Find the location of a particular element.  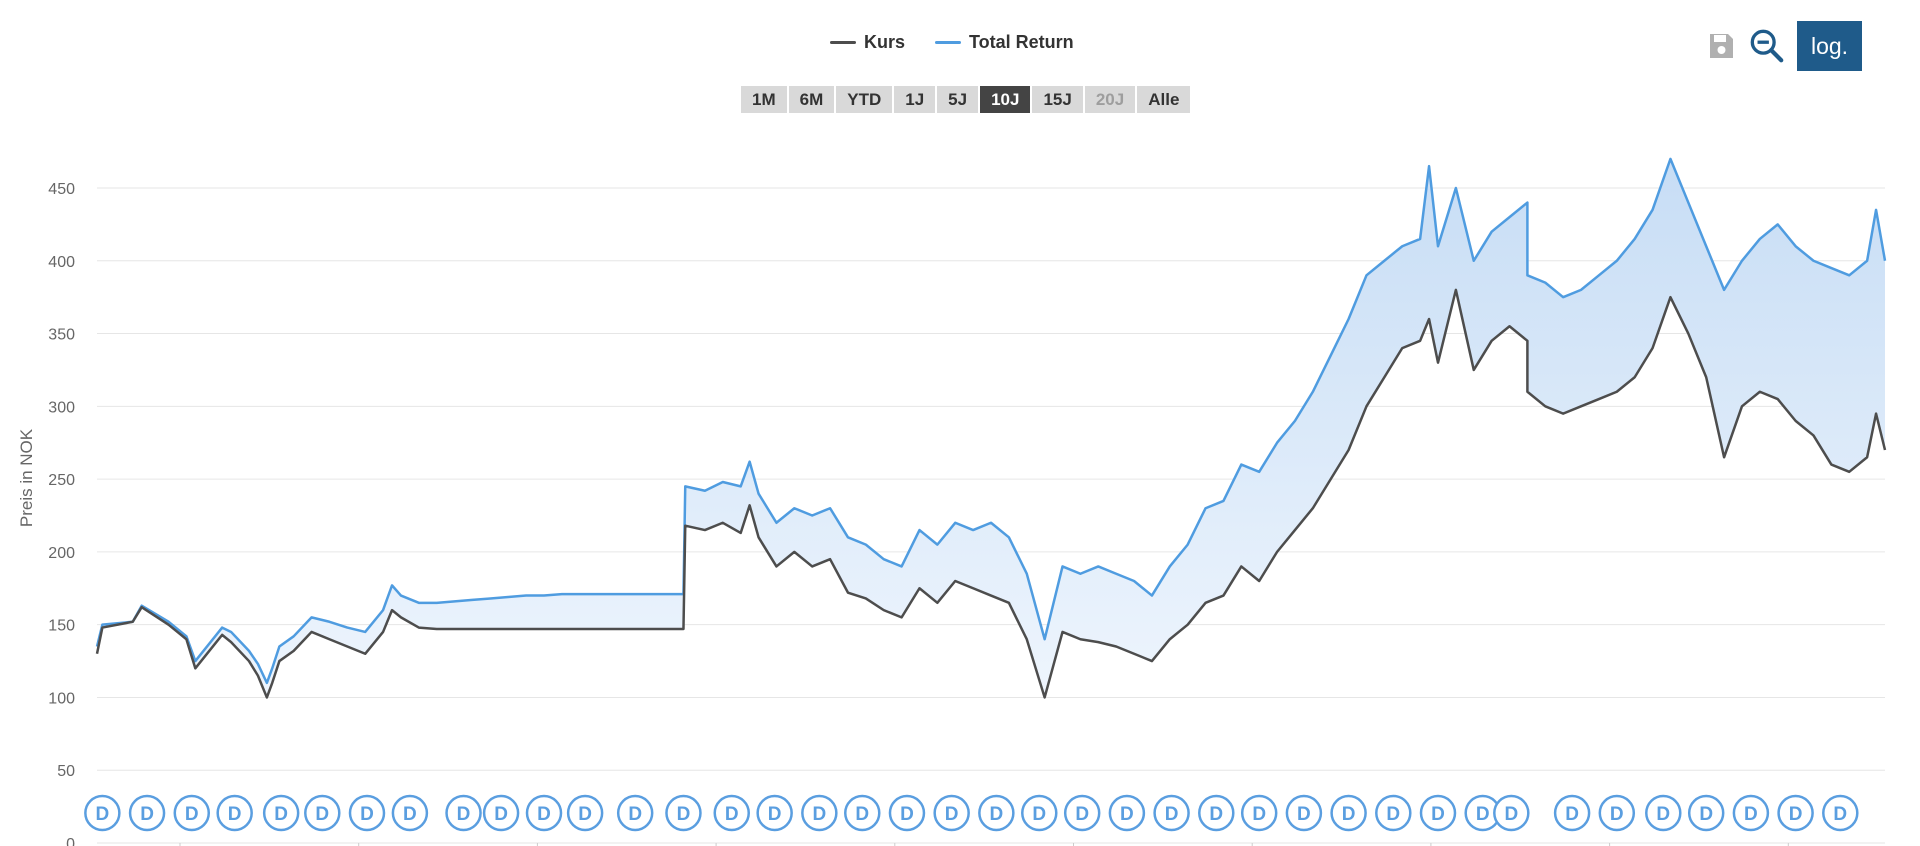

range-button-alle: Alle is located at coordinates (1164, 99).